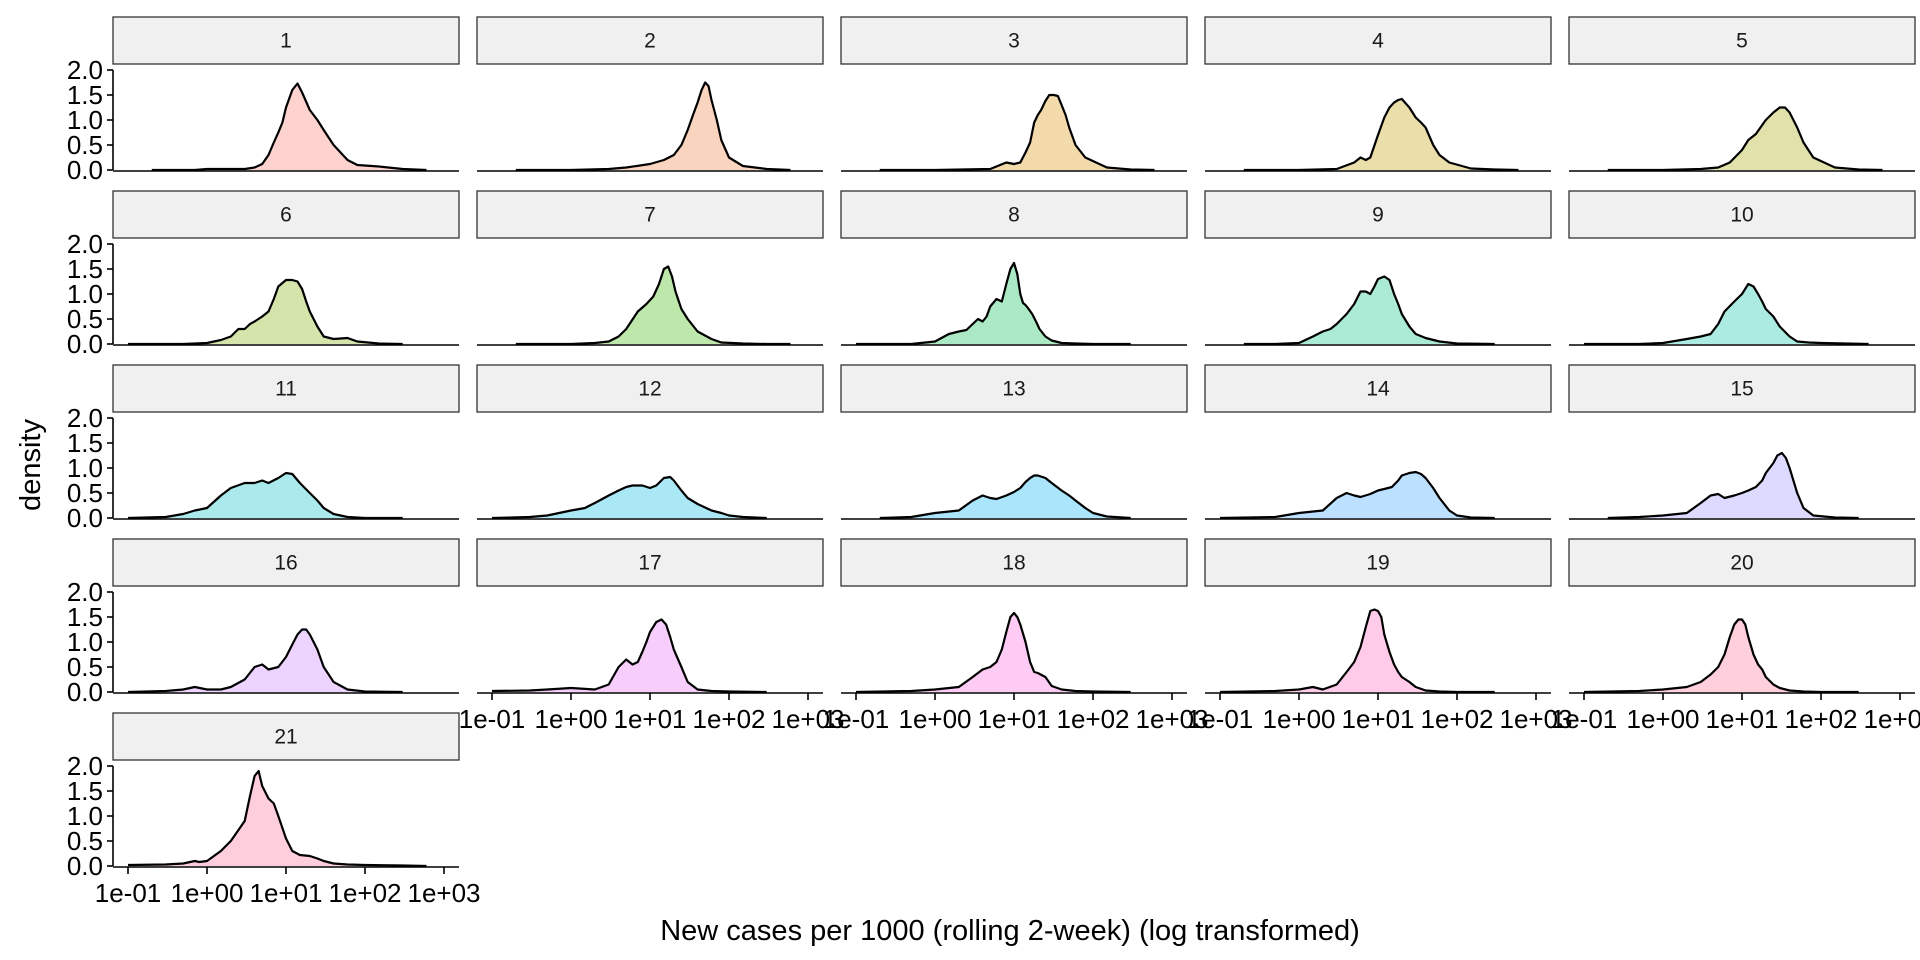 This screenshot has width=1920, height=960. I want to click on facet-strip-label: 16, so click(285, 563).